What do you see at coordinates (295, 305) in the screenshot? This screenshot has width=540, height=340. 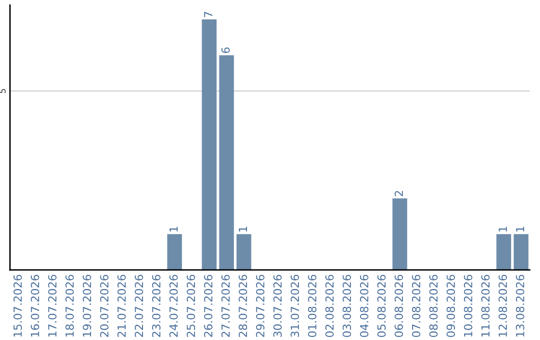 I see `x-tick-label: 31.07.2026` at bounding box center [295, 305].